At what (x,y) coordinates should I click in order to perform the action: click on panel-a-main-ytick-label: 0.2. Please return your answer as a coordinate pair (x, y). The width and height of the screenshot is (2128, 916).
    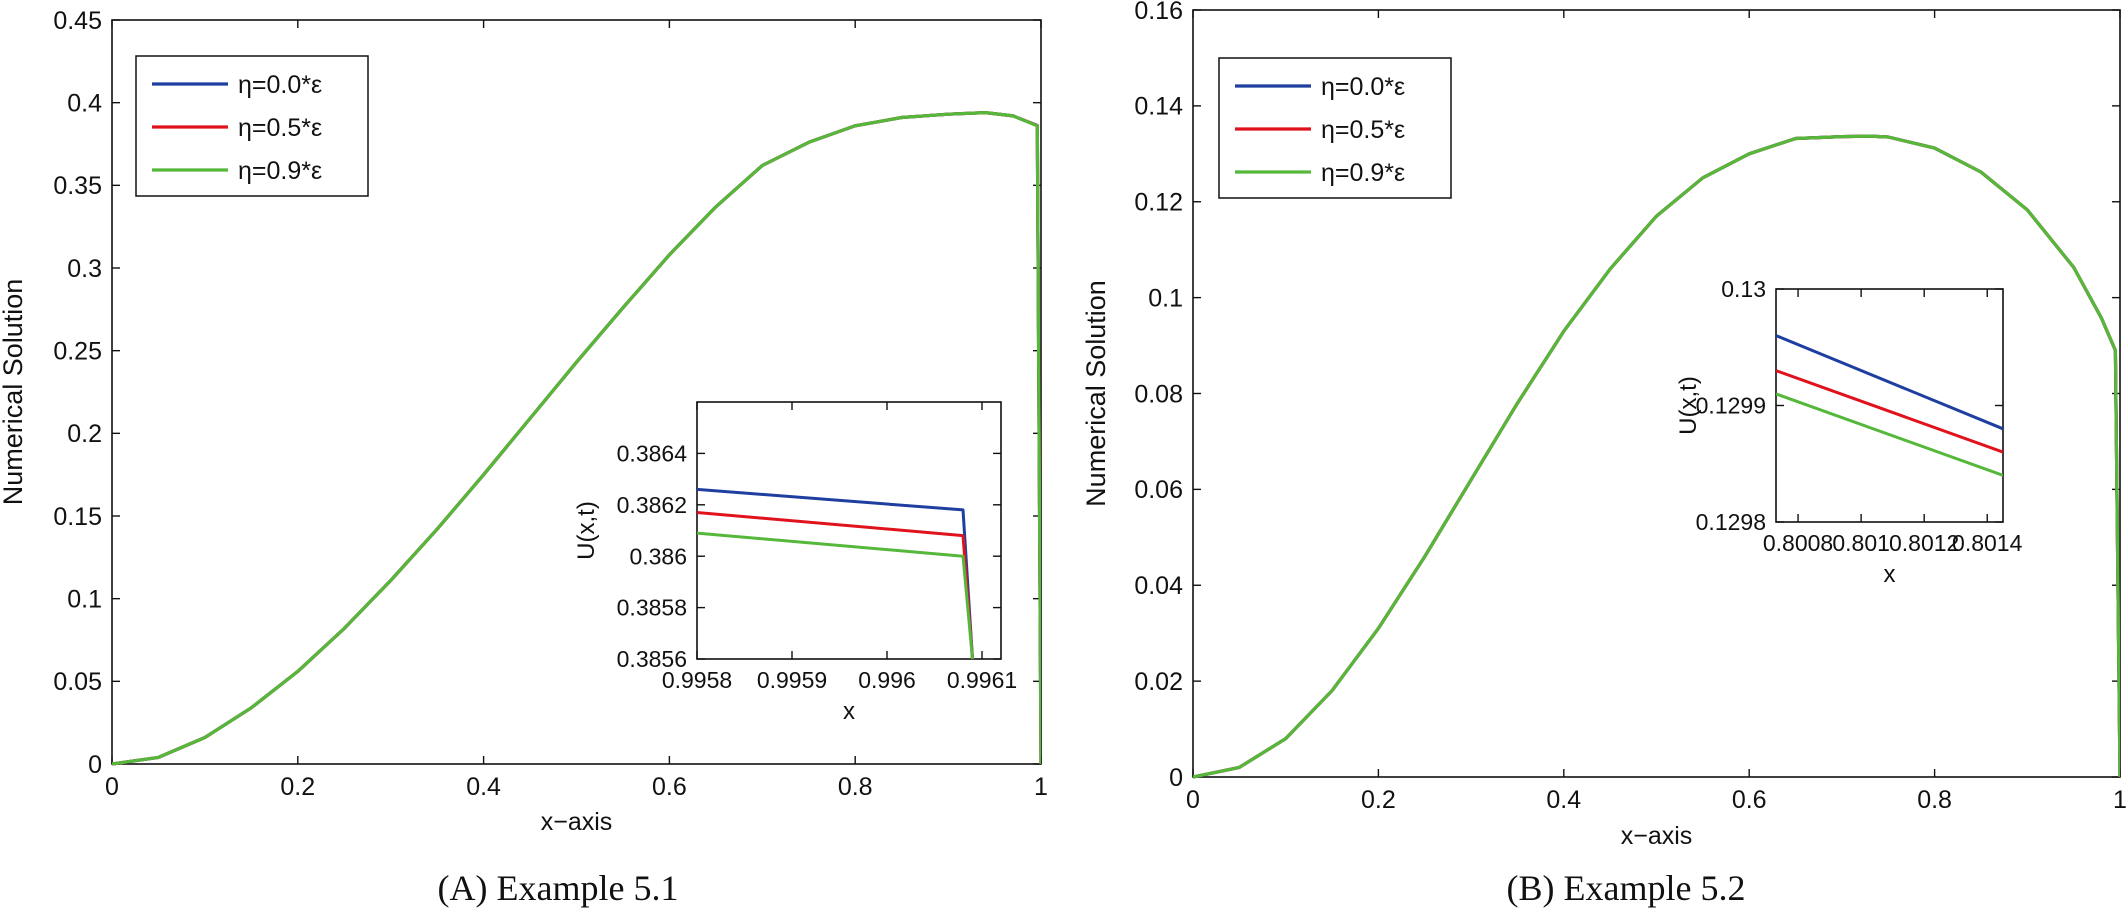
    Looking at the image, I should click on (84, 434).